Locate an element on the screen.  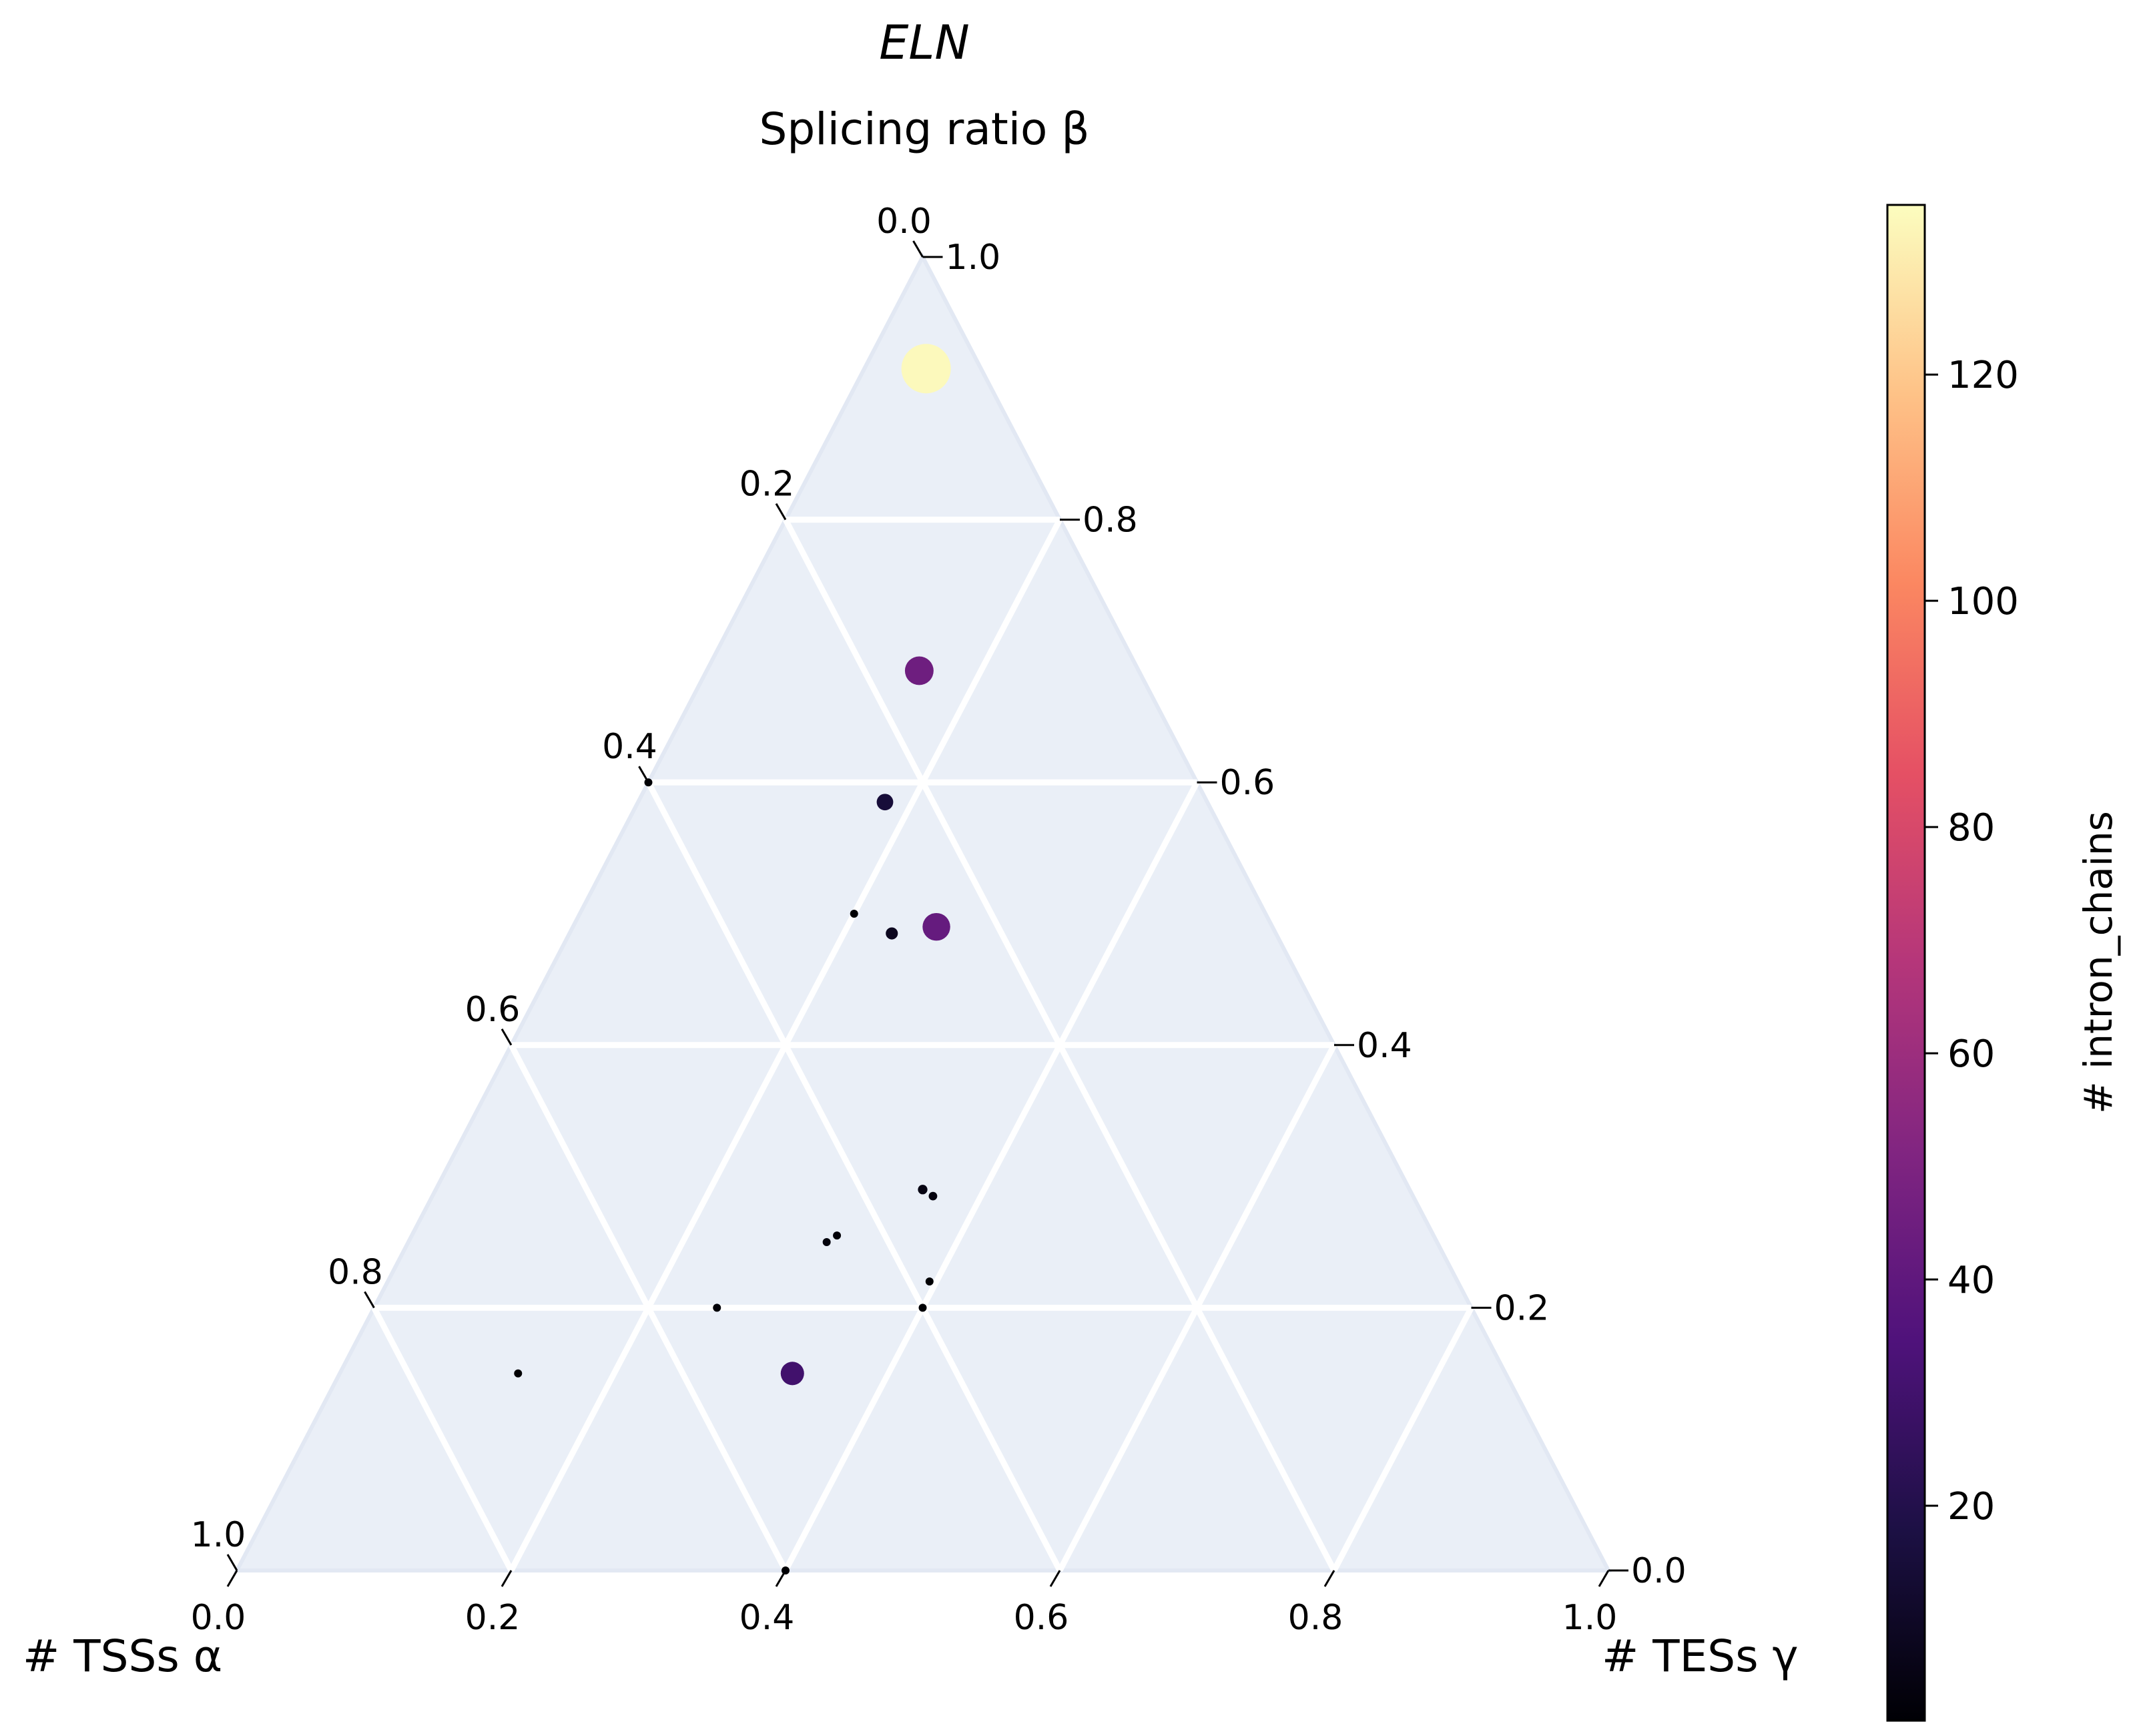
data-points is located at coordinates (733, 959).